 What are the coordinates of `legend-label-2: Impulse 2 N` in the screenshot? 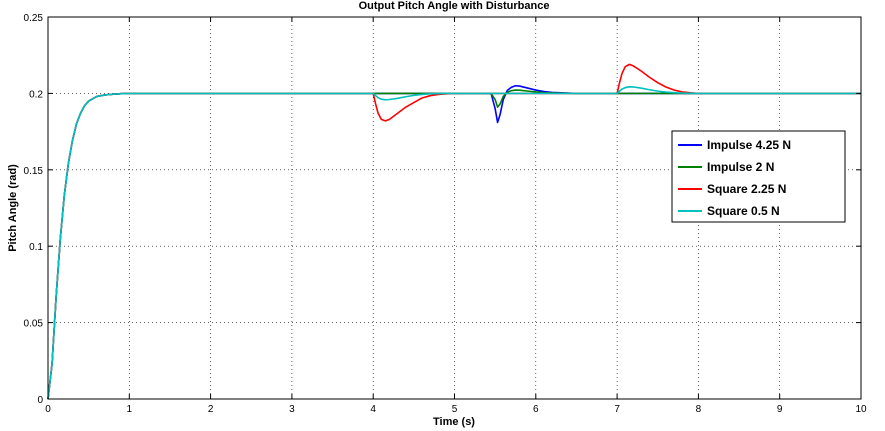 It's located at (740, 167).